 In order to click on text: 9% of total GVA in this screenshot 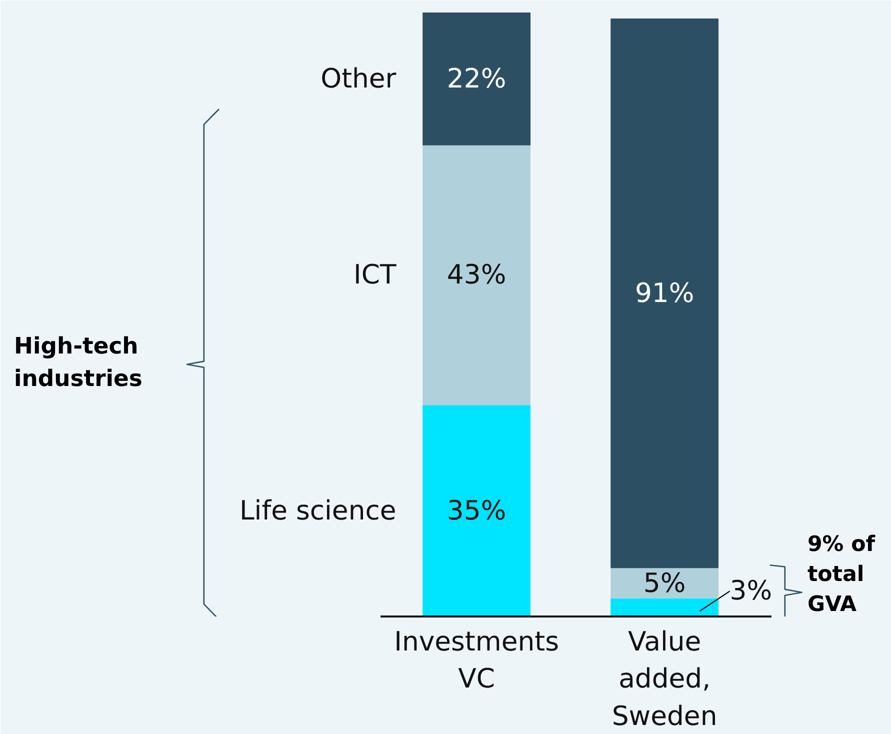, I will do `click(841, 574)`.